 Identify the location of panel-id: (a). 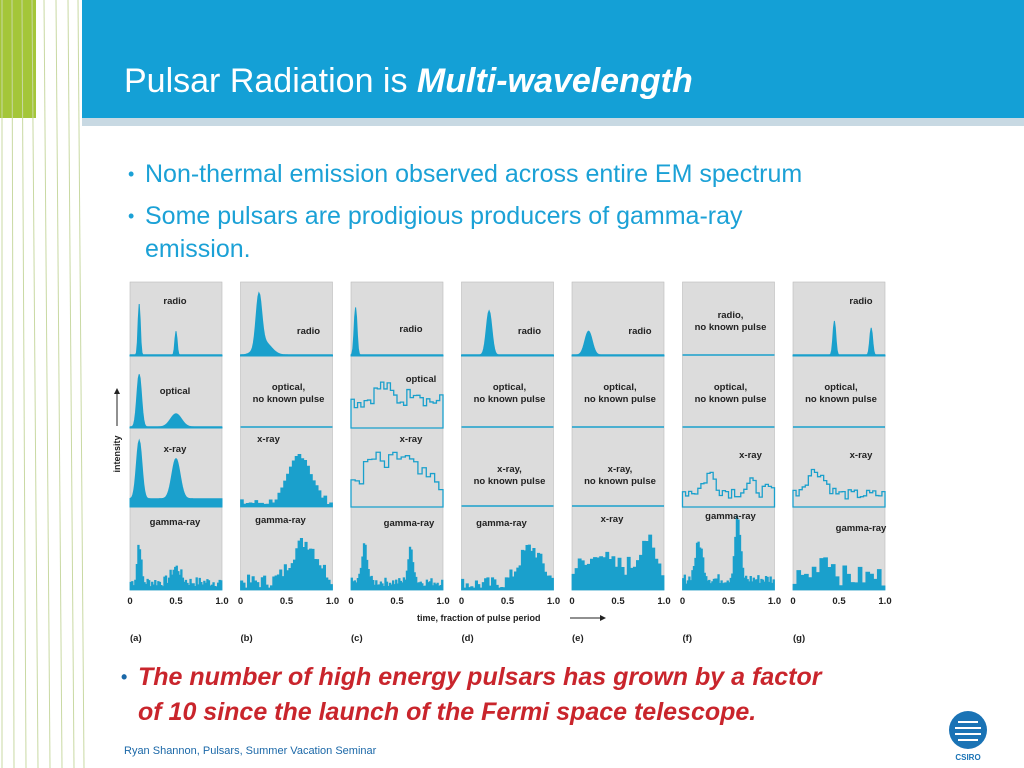
(136, 638).